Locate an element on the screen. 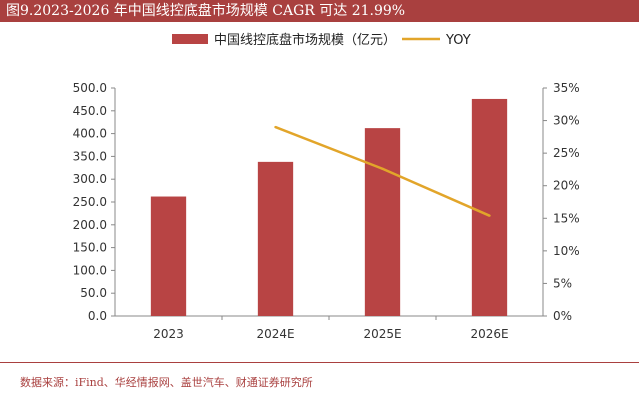 The width and height of the screenshot is (639, 400). y-left-tick-label: 200.0 is located at coordinates (90, 225).